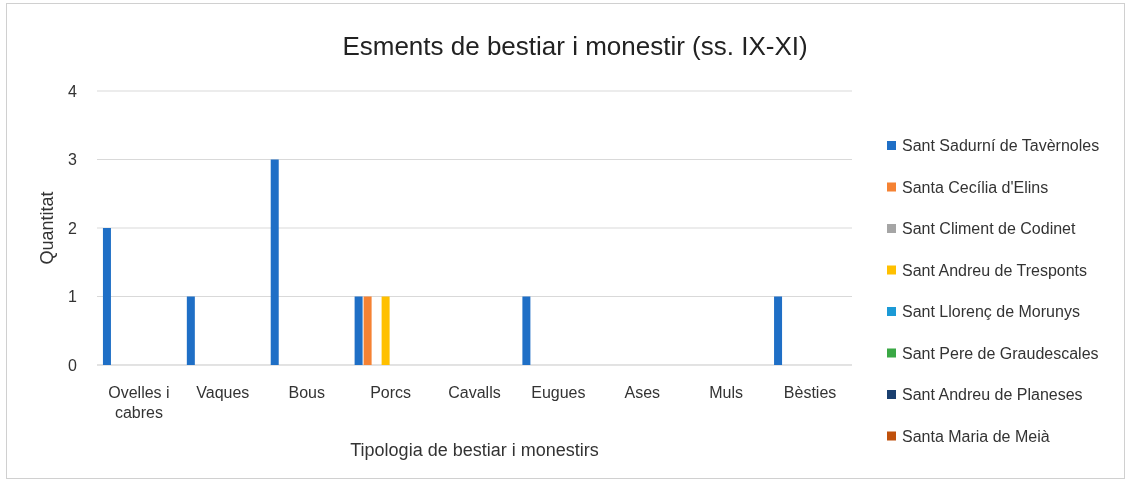 The image size is (1131, 482). What do you see at coordinates (306, 392) in the screenshot?
I see `x-tick-label: Bous` at bounding box center [306, 392].